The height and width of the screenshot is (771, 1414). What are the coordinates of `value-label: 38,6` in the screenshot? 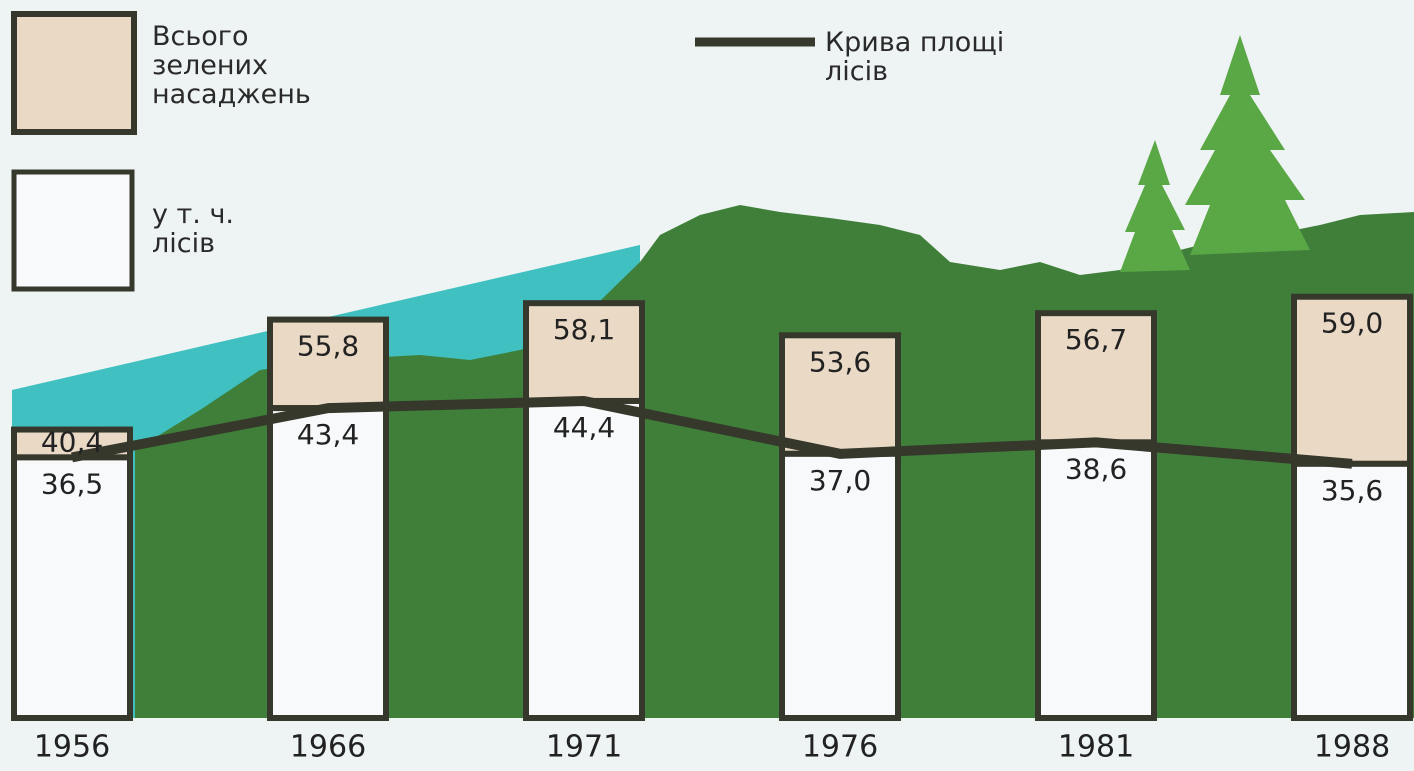 It's located at (1096, 468).